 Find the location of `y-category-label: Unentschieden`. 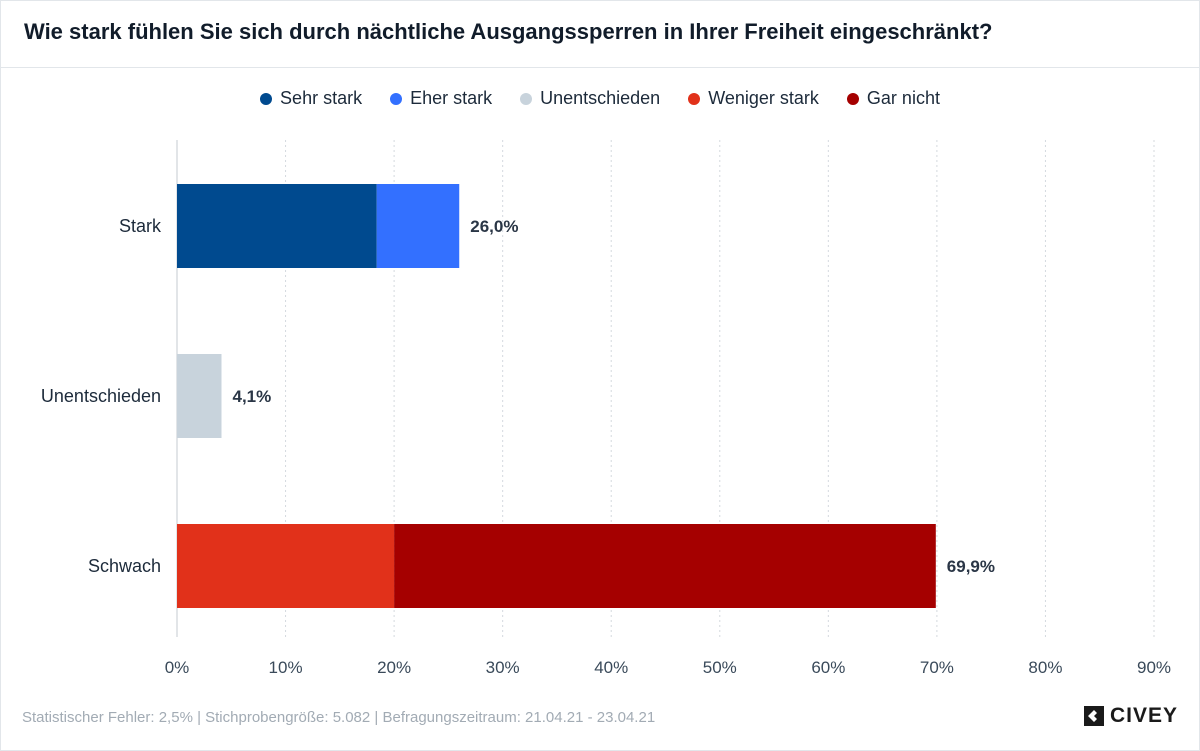

y-category-label: Unentschieden is located at coordinates (101, 396).